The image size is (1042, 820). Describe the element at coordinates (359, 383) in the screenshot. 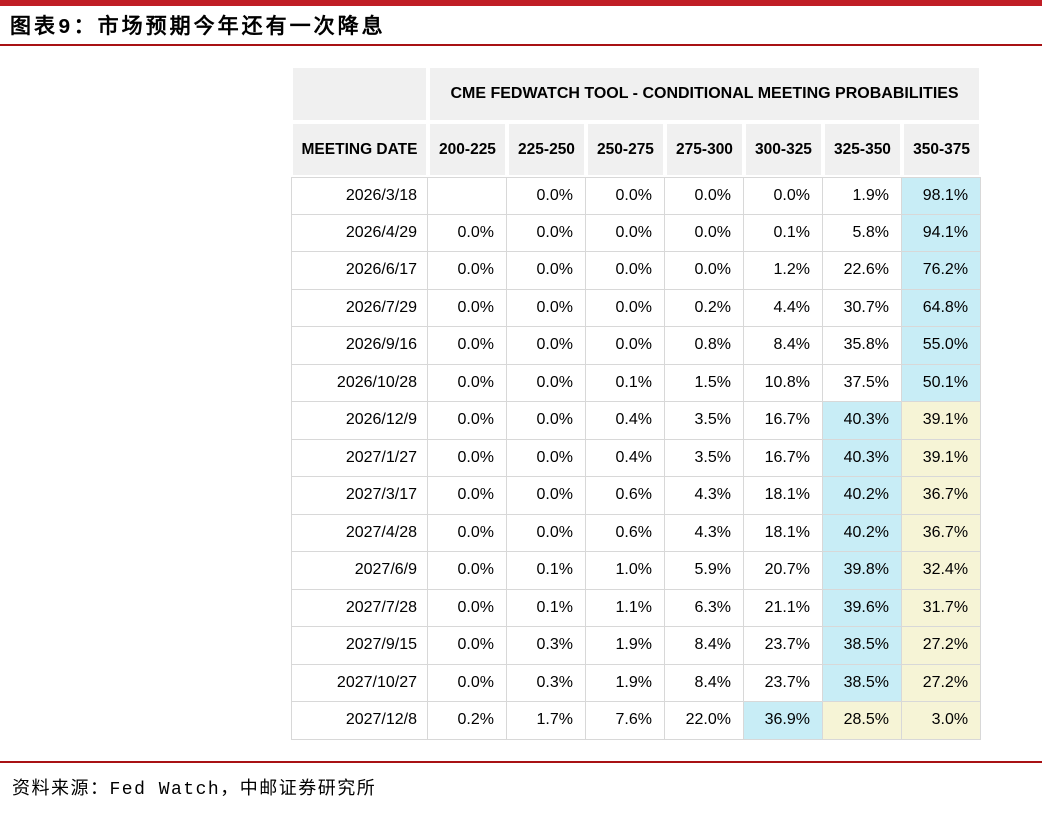

I see `meeting-date-cell: 2026/10/28` at that location.